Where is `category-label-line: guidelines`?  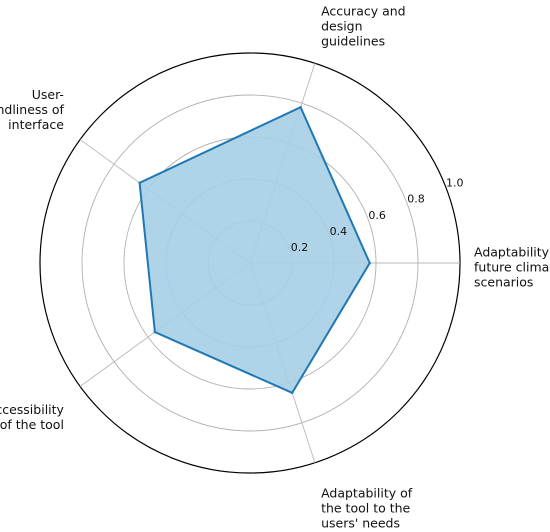 category-label-line: guidelines is located at coordinates (353, 40).